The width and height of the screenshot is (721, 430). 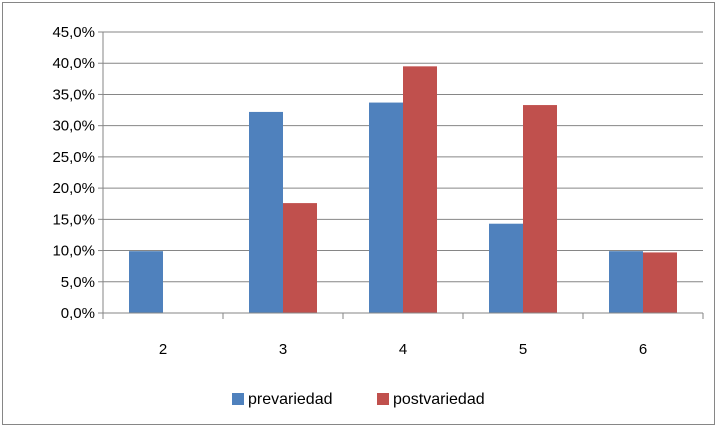 I want to click on x-tick-label: 2, so click(x=163, y=349).